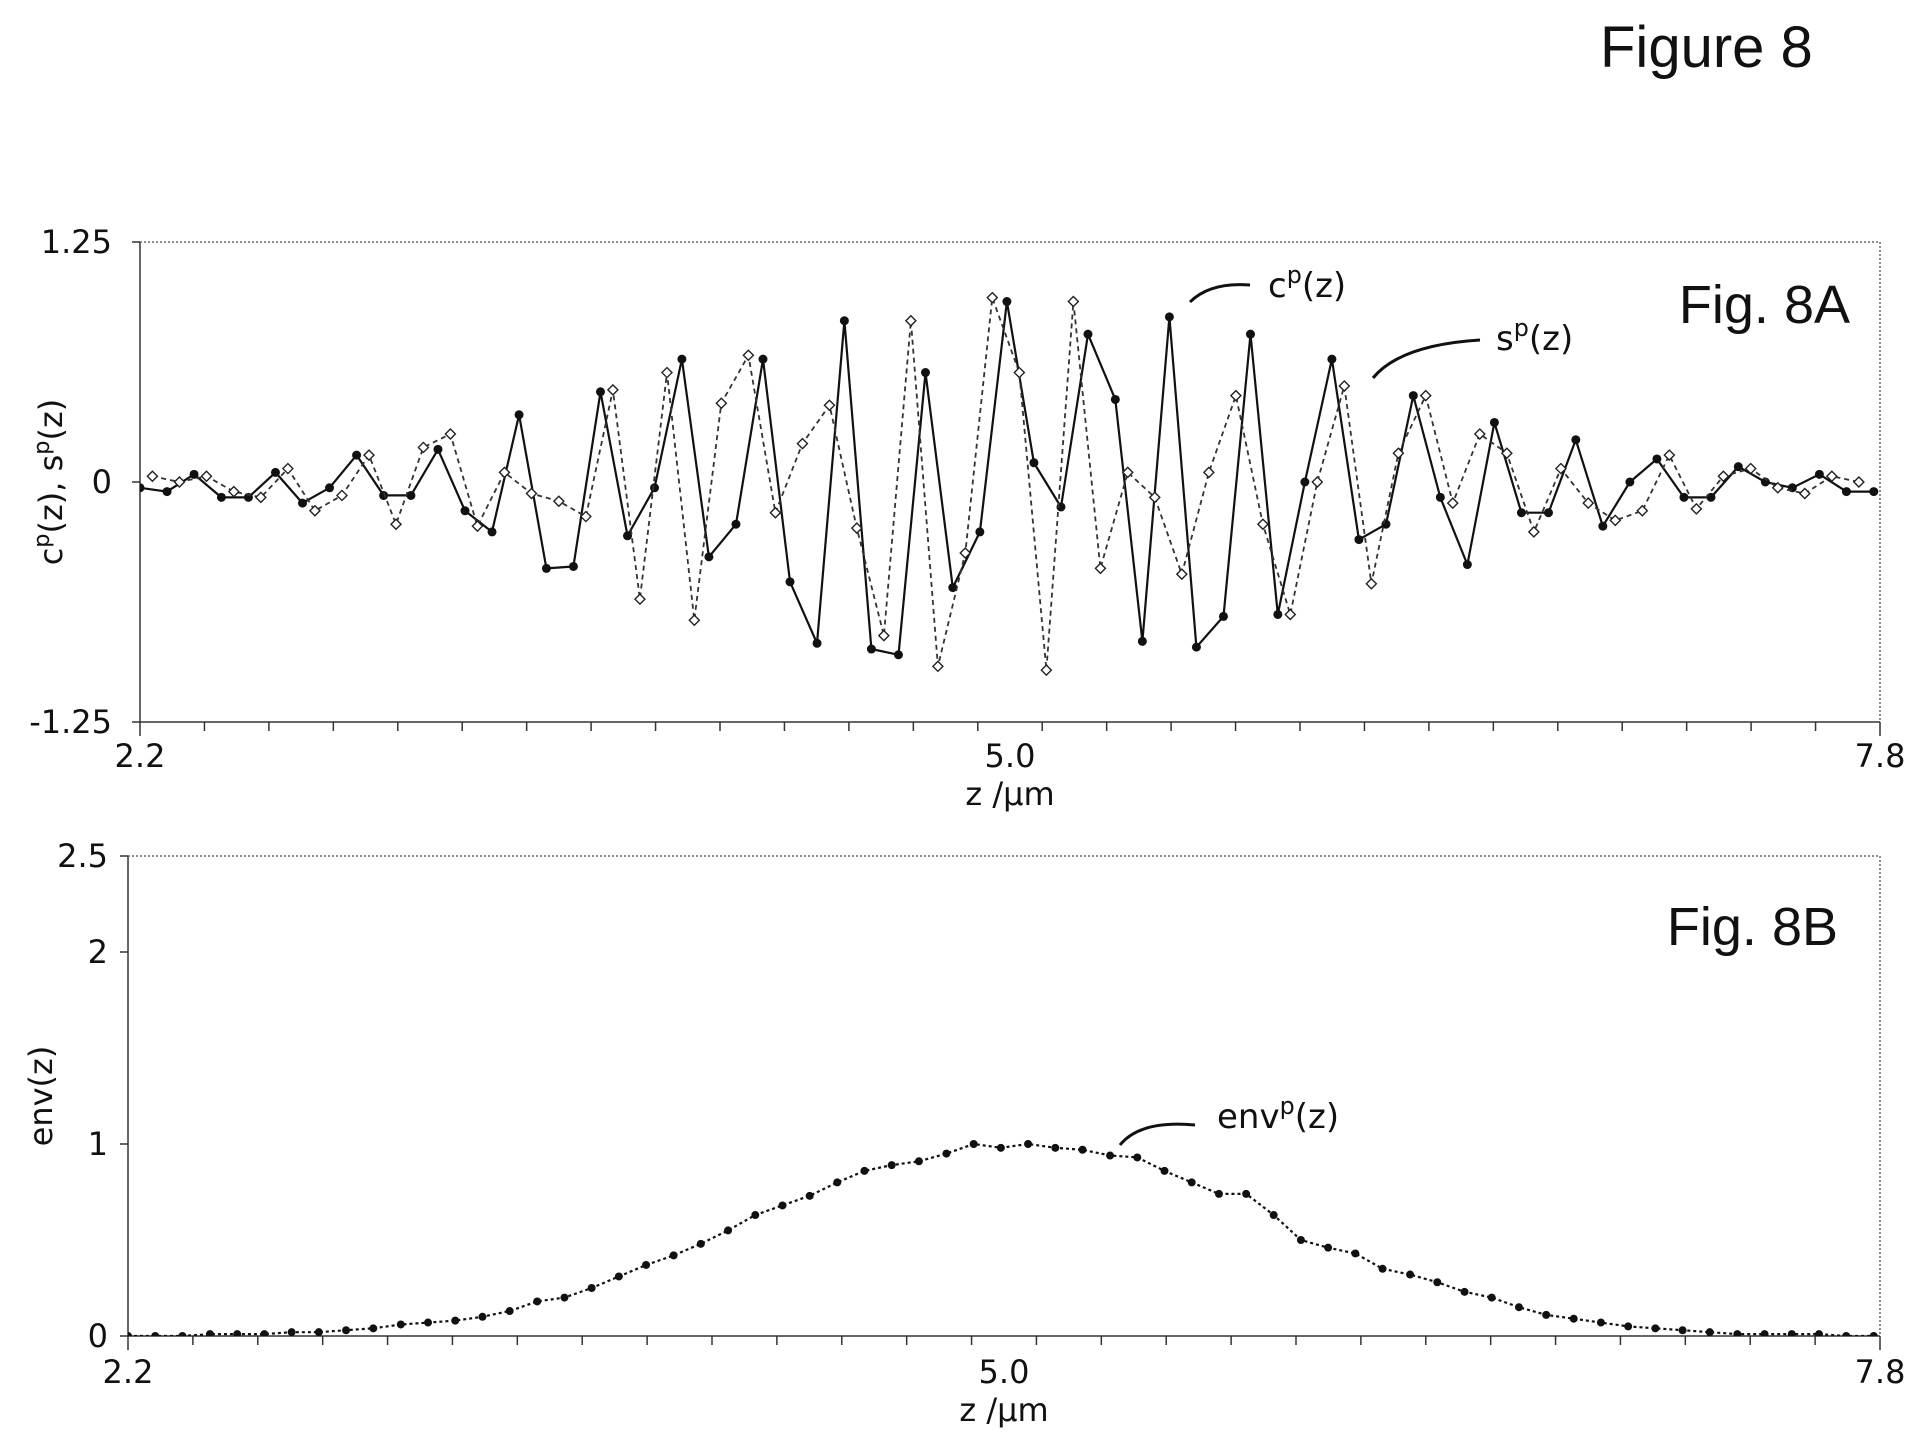  What do you see at coordinates (98, 1336) in the screenshot?
I see `y-tick-label: 0` at bounding box center [98, 1336].